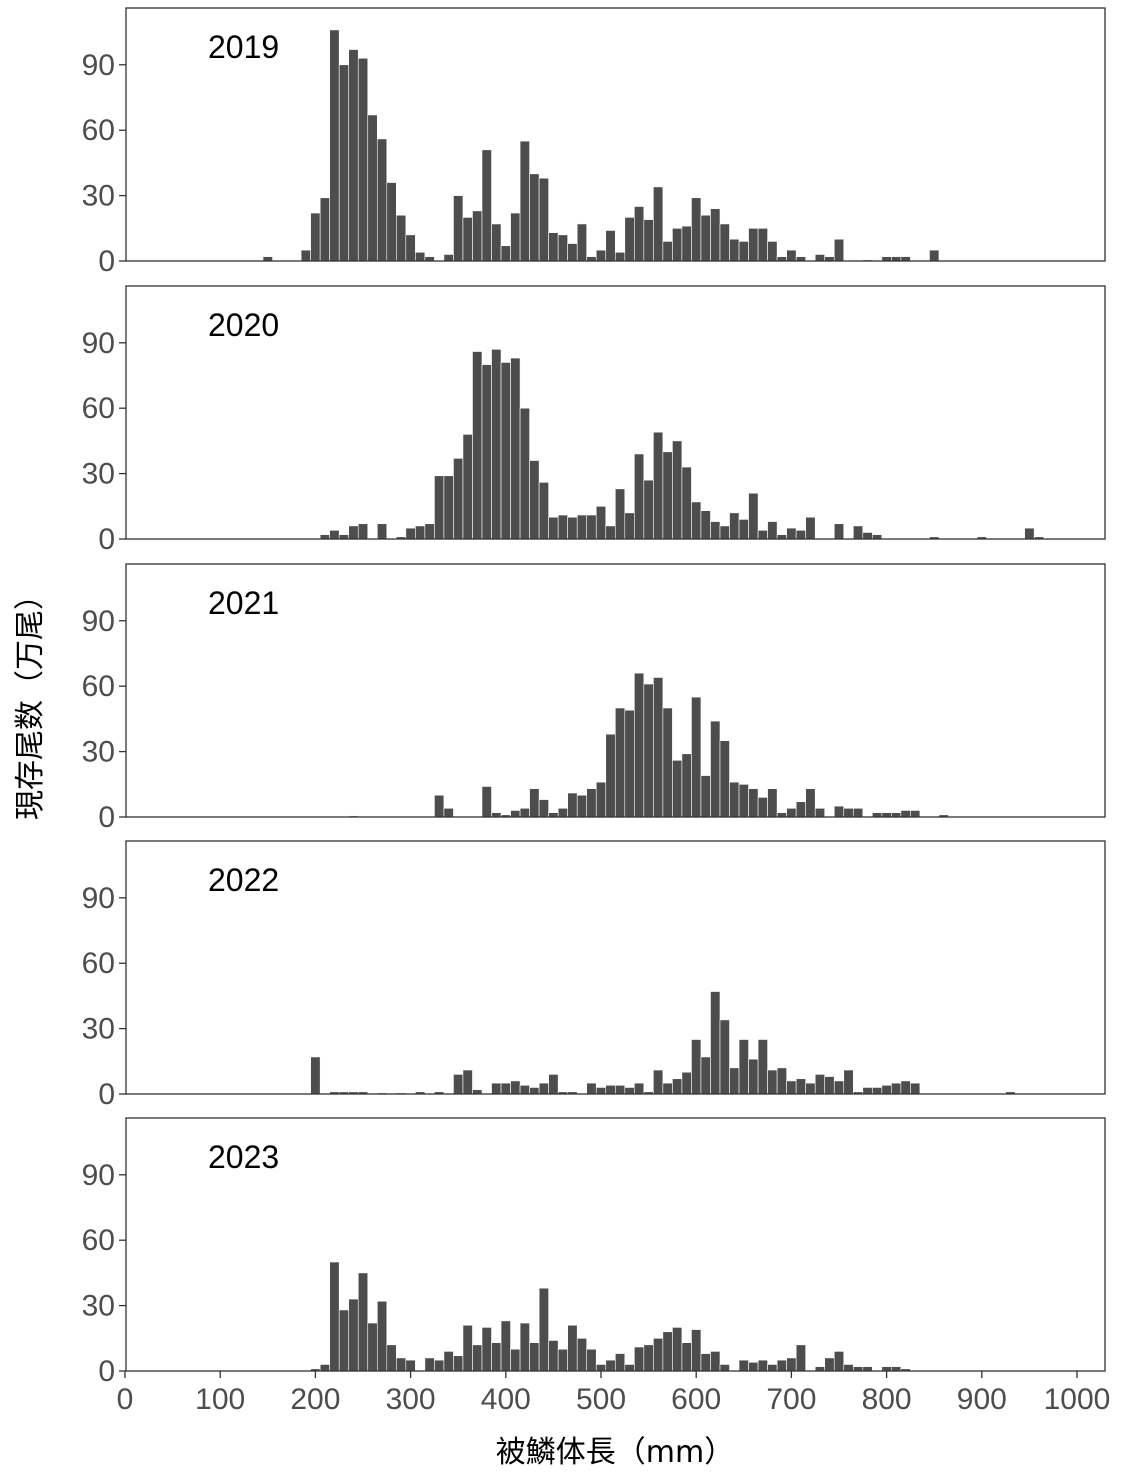  I want to click on y-tick-label: 90, so click(98, 621).